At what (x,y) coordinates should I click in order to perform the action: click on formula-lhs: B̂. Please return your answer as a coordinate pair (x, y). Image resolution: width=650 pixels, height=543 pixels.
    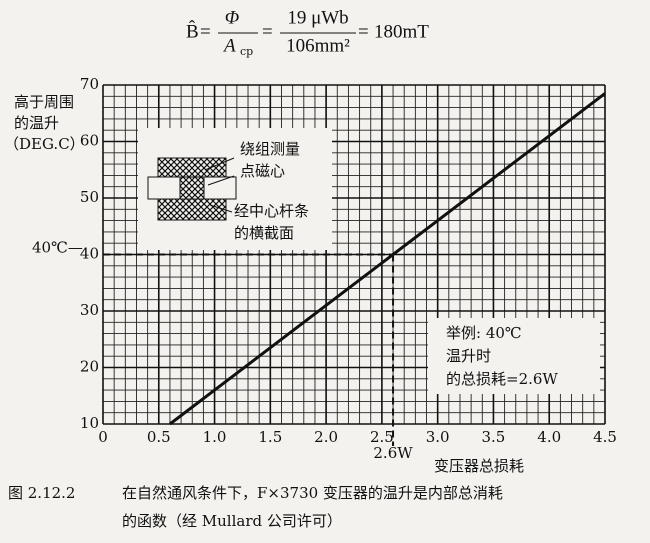
    Looking at the image, I should click on (192, 32).